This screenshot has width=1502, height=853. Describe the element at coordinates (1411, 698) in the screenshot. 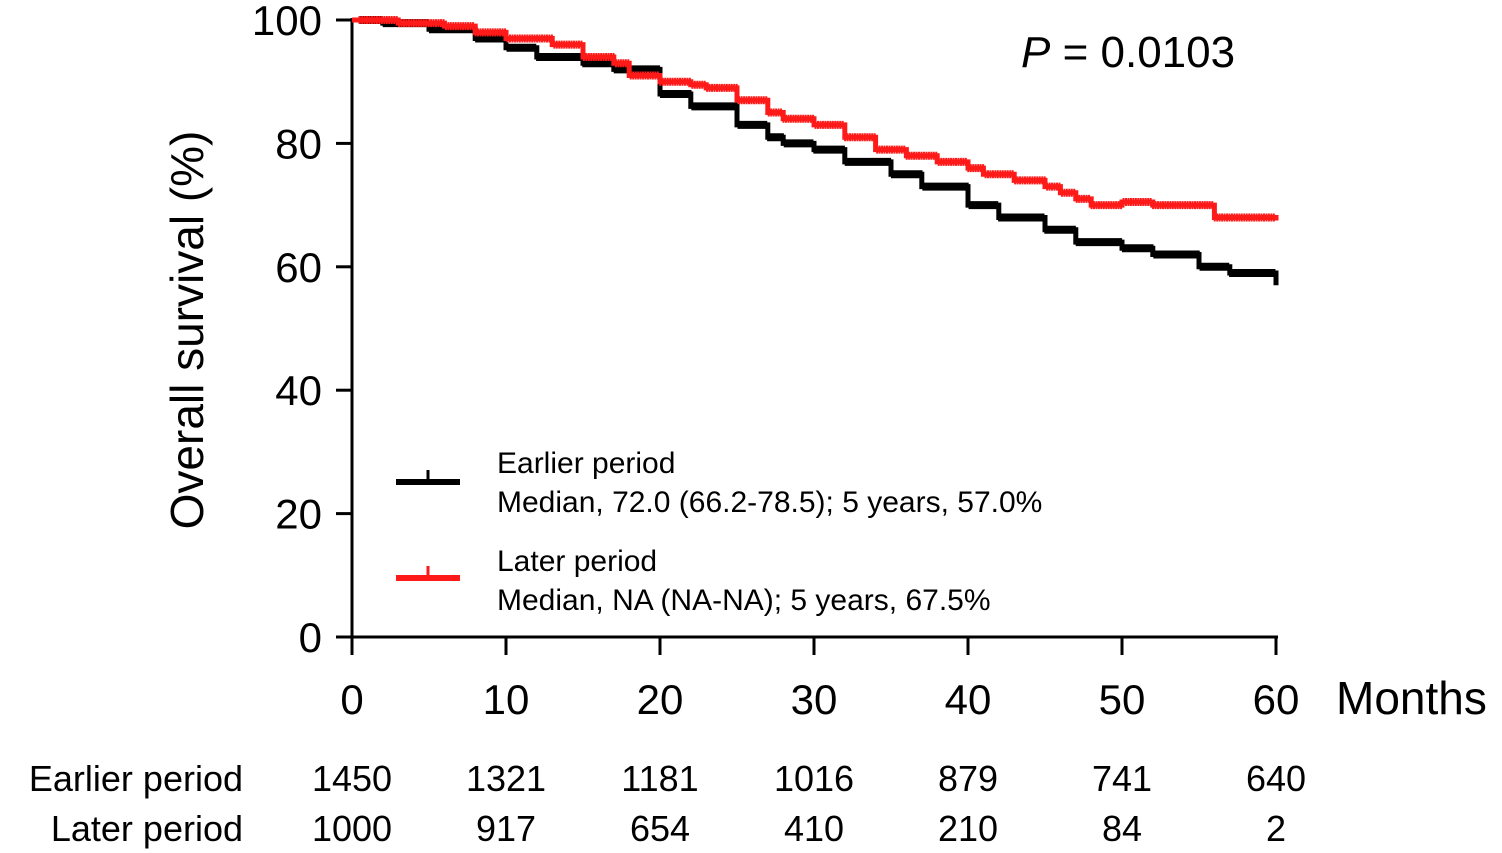

I see `x-axis-title: Months` at that location.